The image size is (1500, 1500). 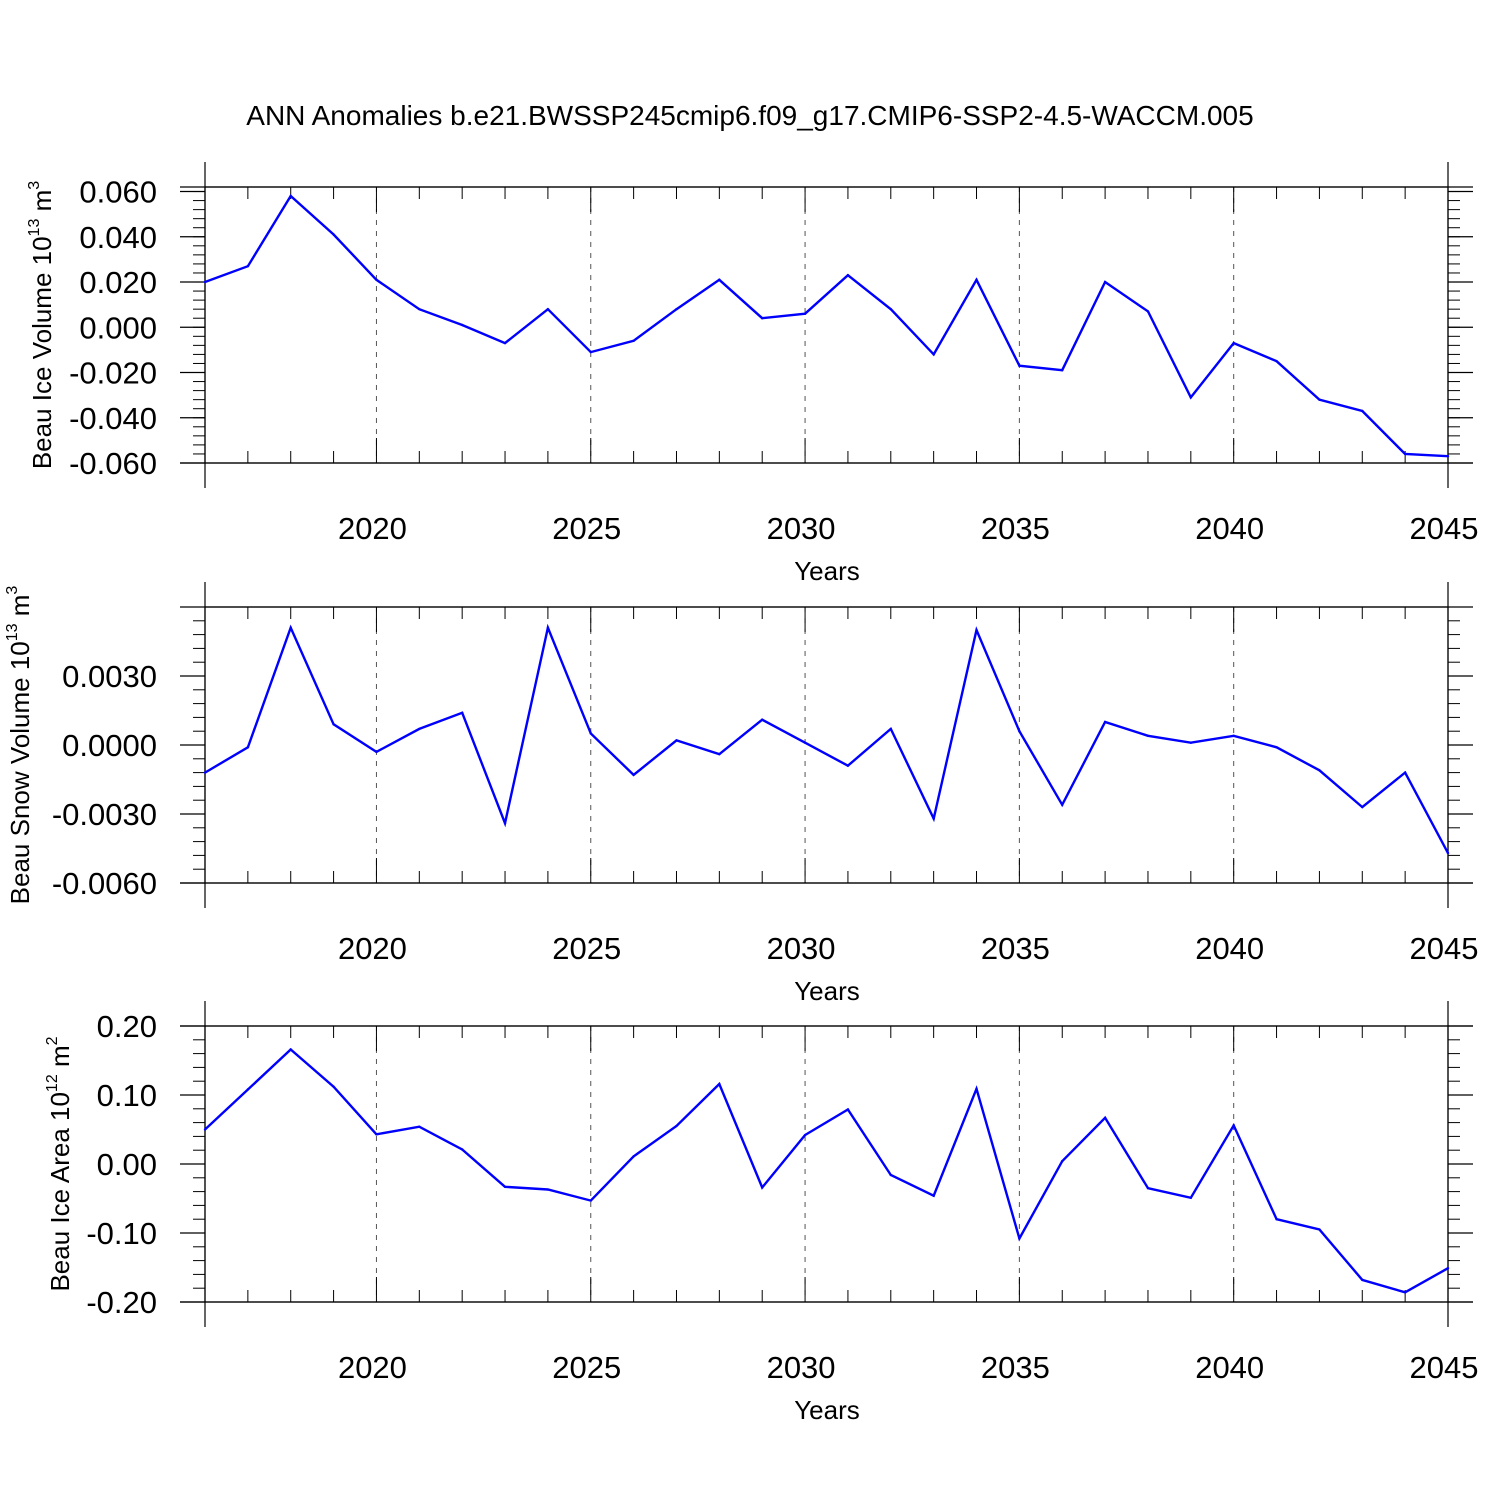 What do you see at coordinates (127, 1095) in the screenshot?
I see `y-tick-label: 0.10` at bounding box center [127, 1095].